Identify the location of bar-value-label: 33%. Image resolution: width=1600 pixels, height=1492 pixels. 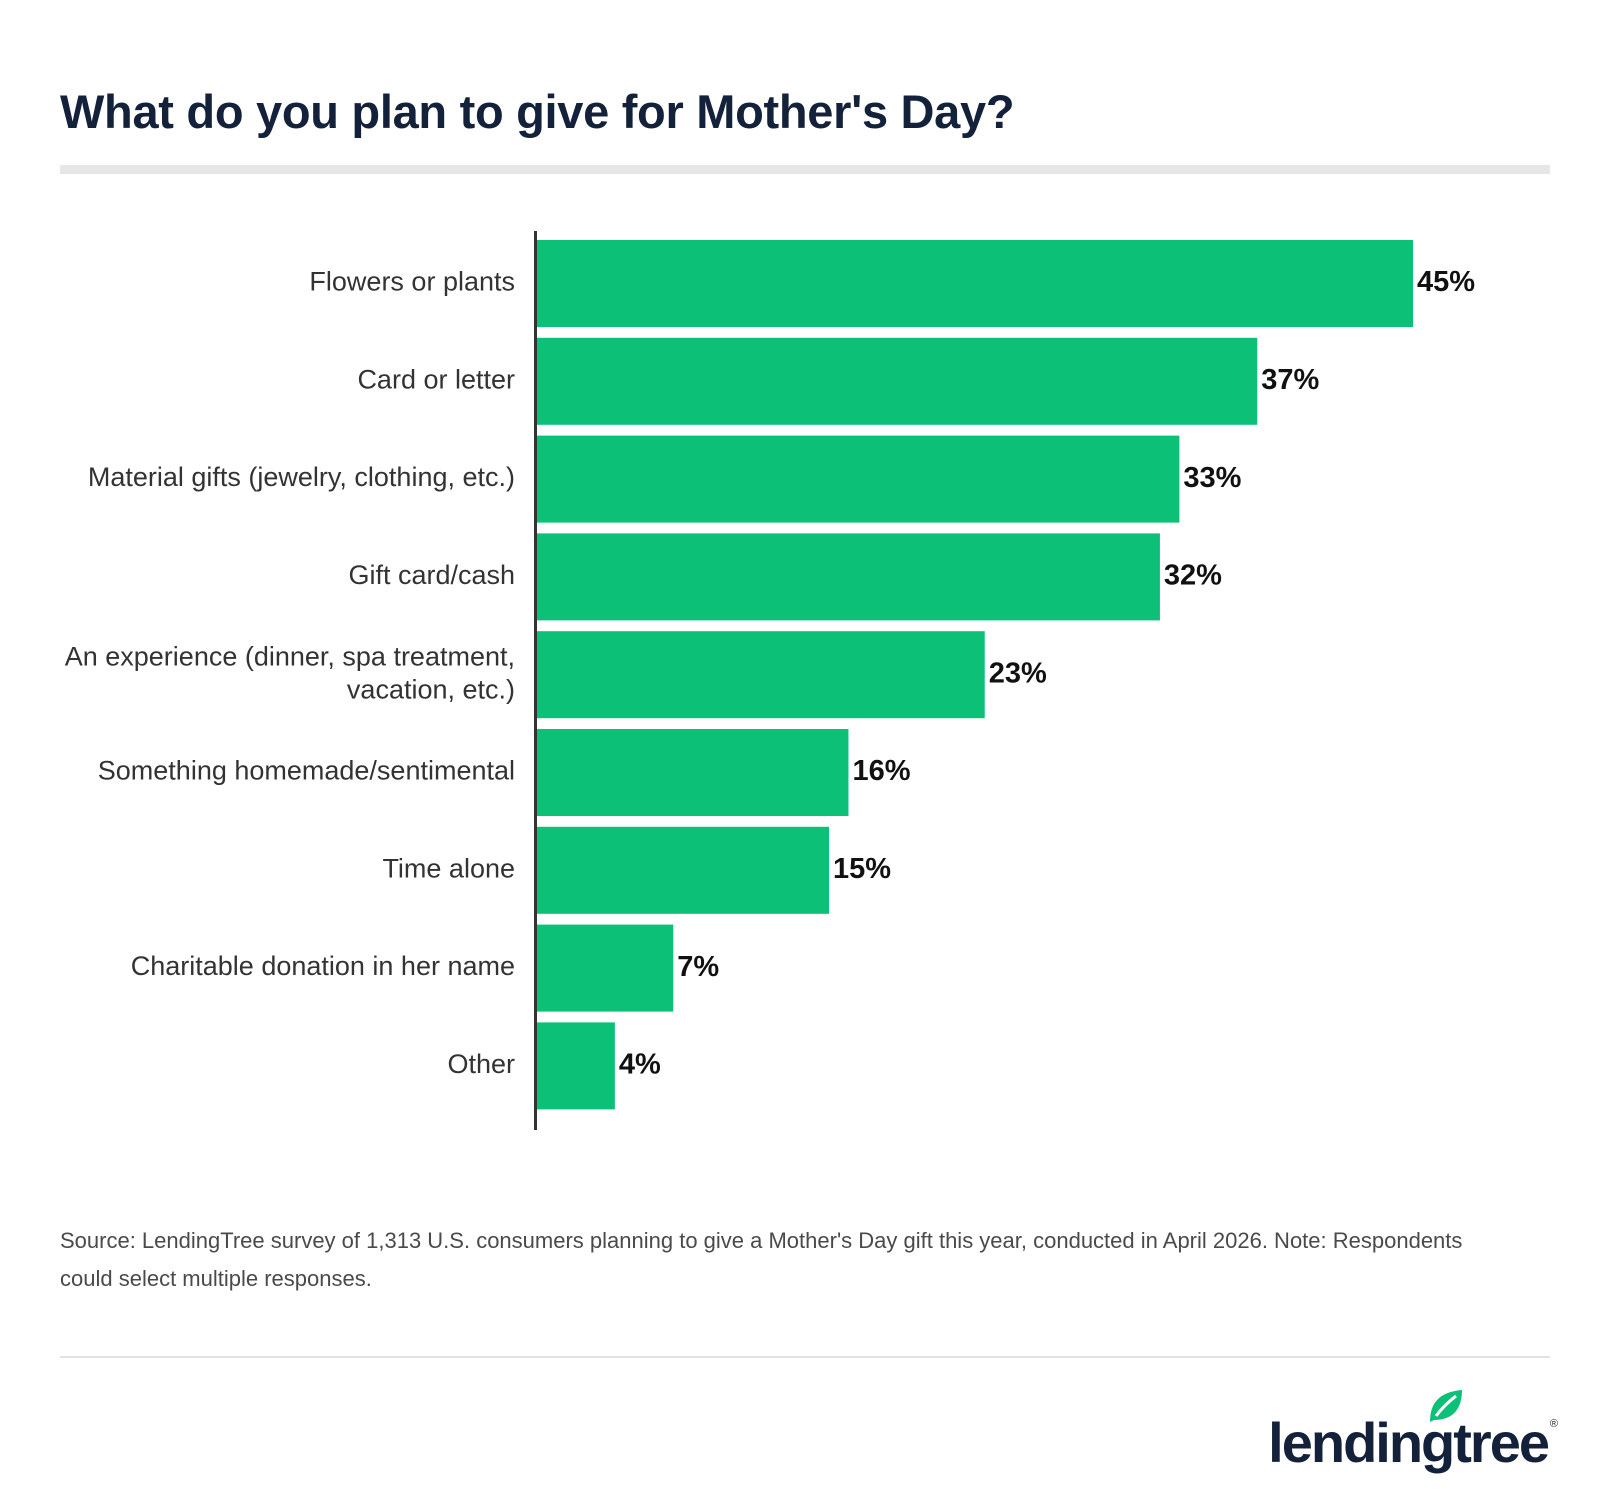
(1212, 478).